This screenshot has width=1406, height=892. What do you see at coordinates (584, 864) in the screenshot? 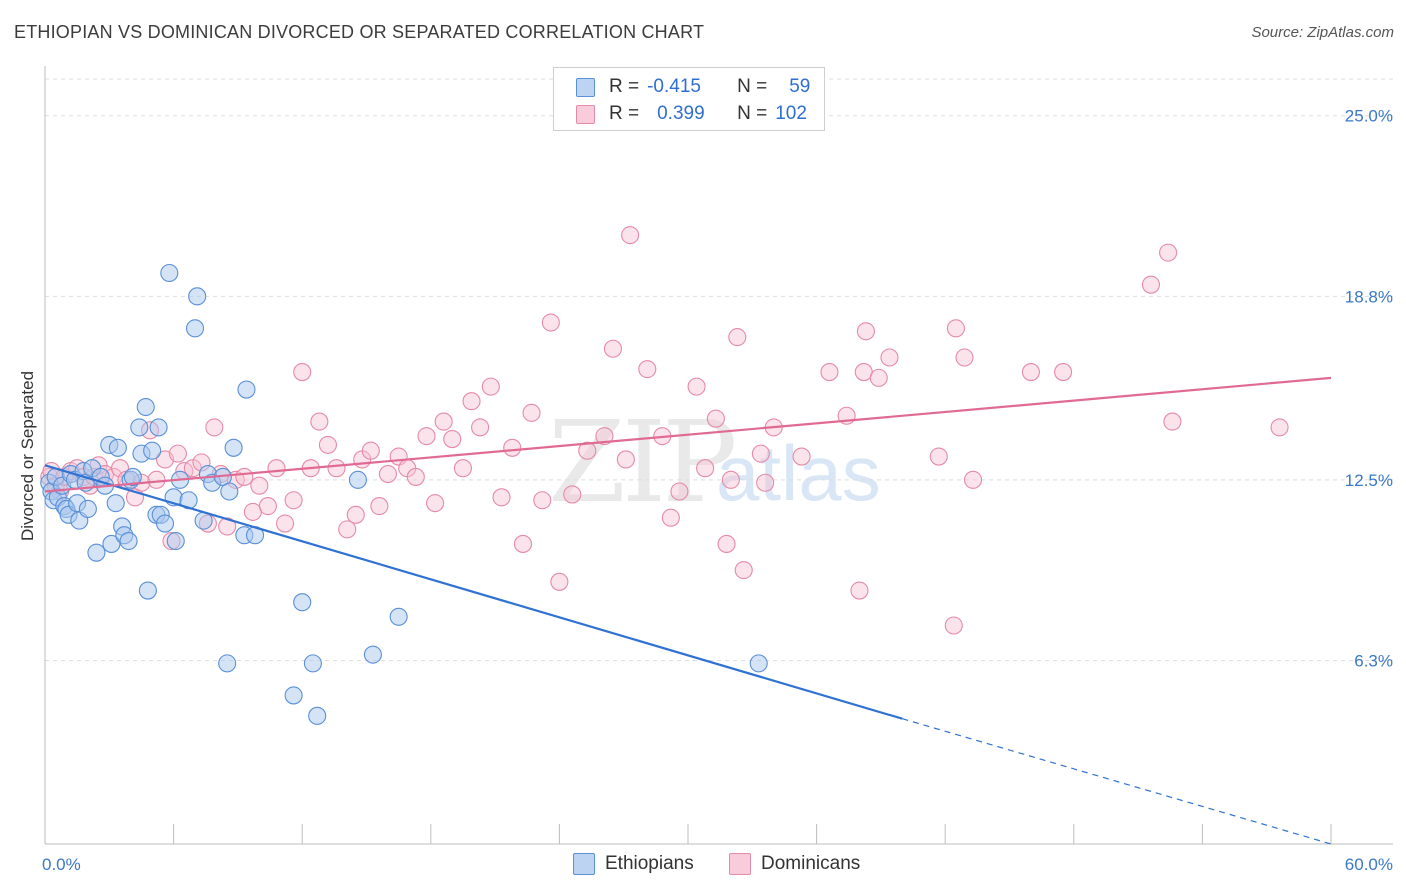
I see `ethiopians-legend-swatch` at bounding box center [584, 864].